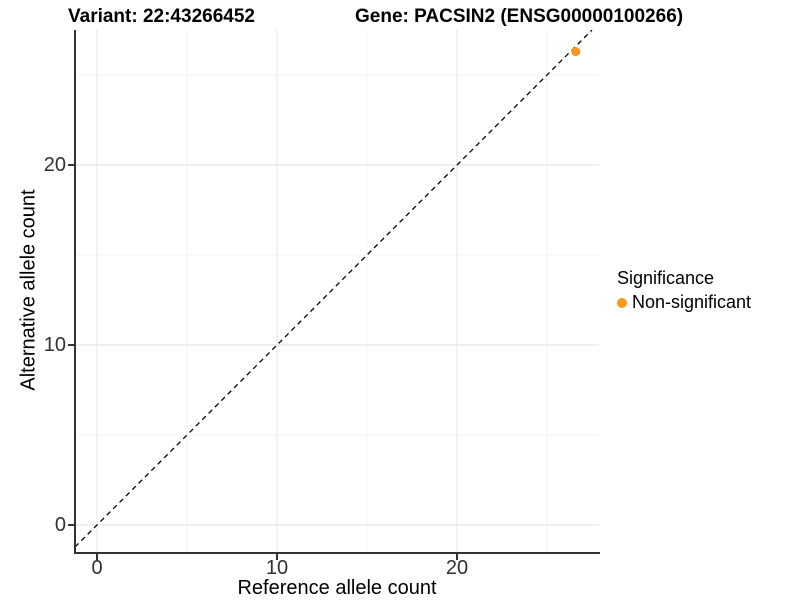 This screenshot has width=800, height=600. I want to click on x-axis-line, so click(337, 553).